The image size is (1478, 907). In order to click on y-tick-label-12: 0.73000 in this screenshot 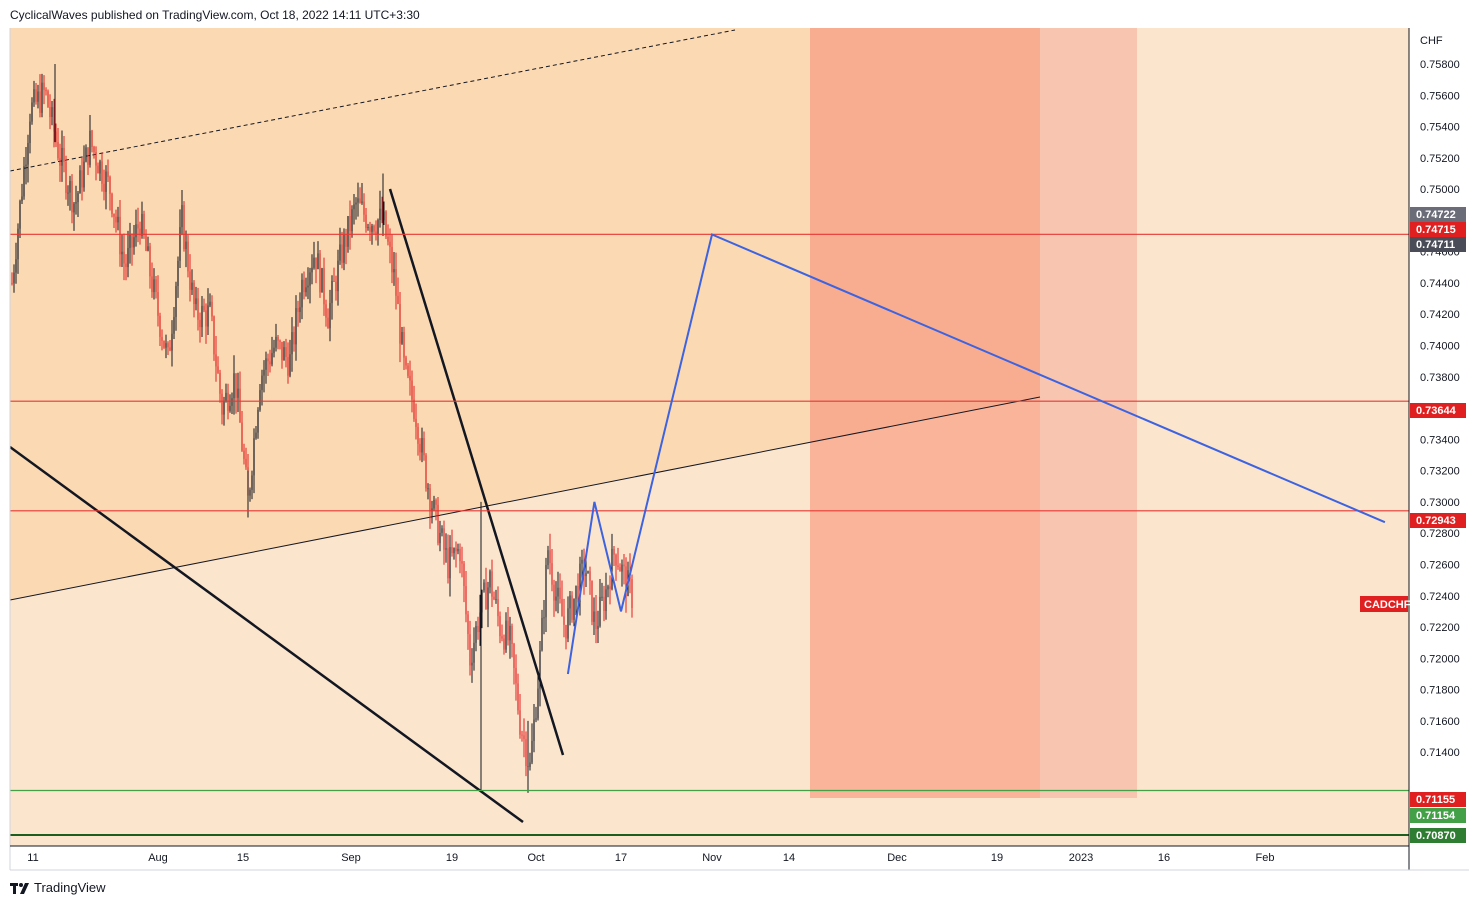, I will do `click(1440, 503)`.